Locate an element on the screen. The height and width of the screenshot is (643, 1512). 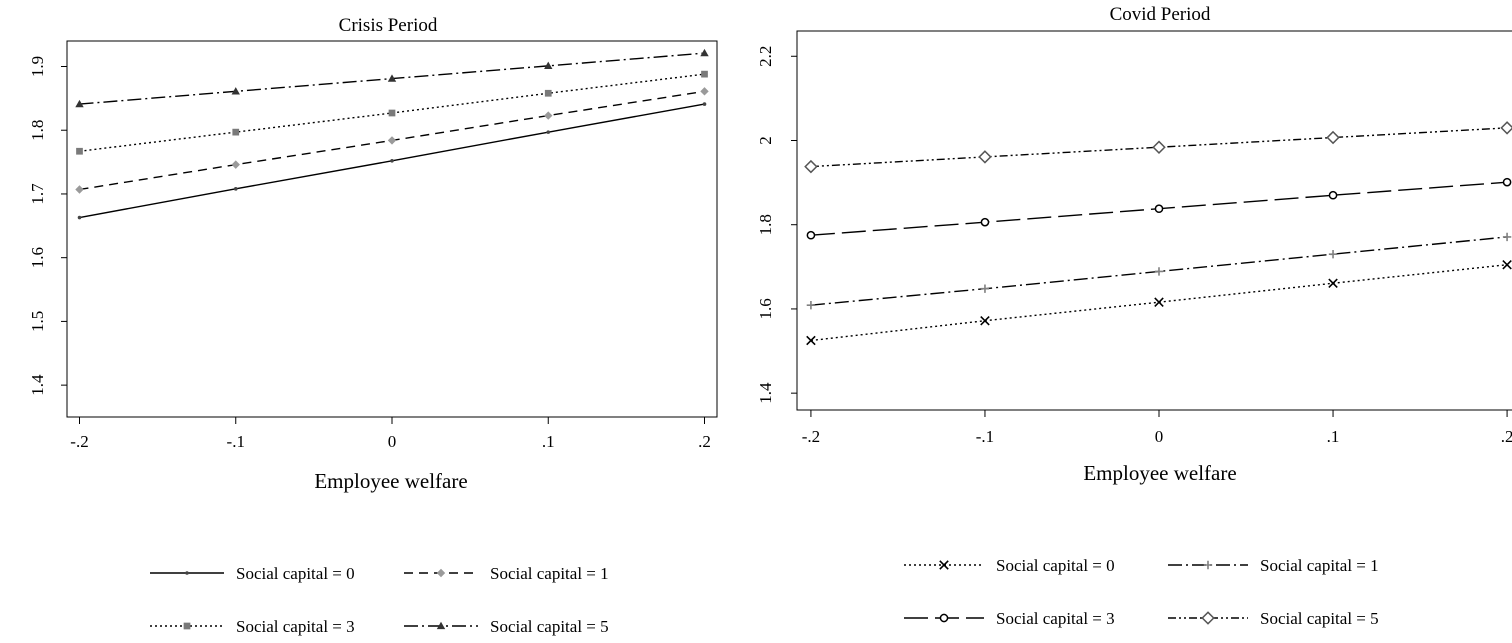
series-group is located at coordinates (392, 134).